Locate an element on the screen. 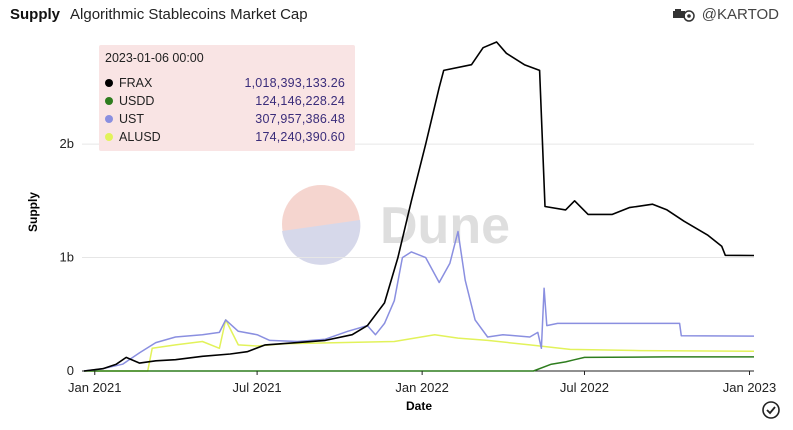 The height and width of the screenshot is (430, 793). frax-legend-dot is located at coordinates (109, 82).